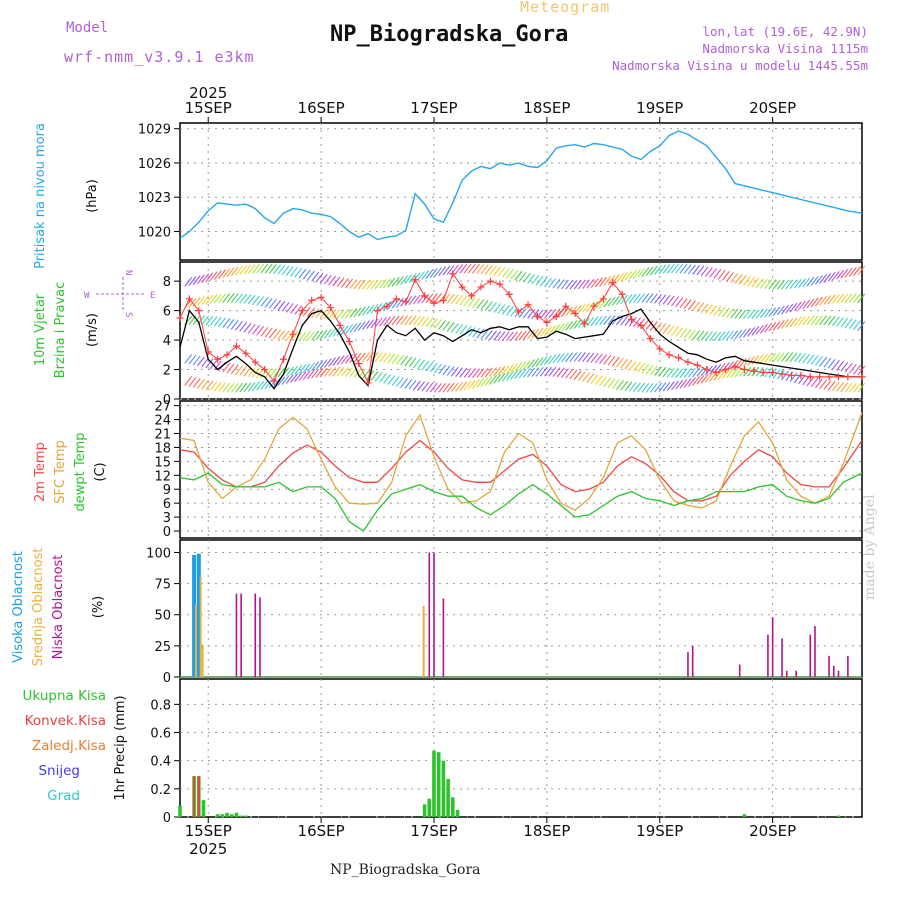  I want to click on top-day-label: 20SEP, so click(772, 108).